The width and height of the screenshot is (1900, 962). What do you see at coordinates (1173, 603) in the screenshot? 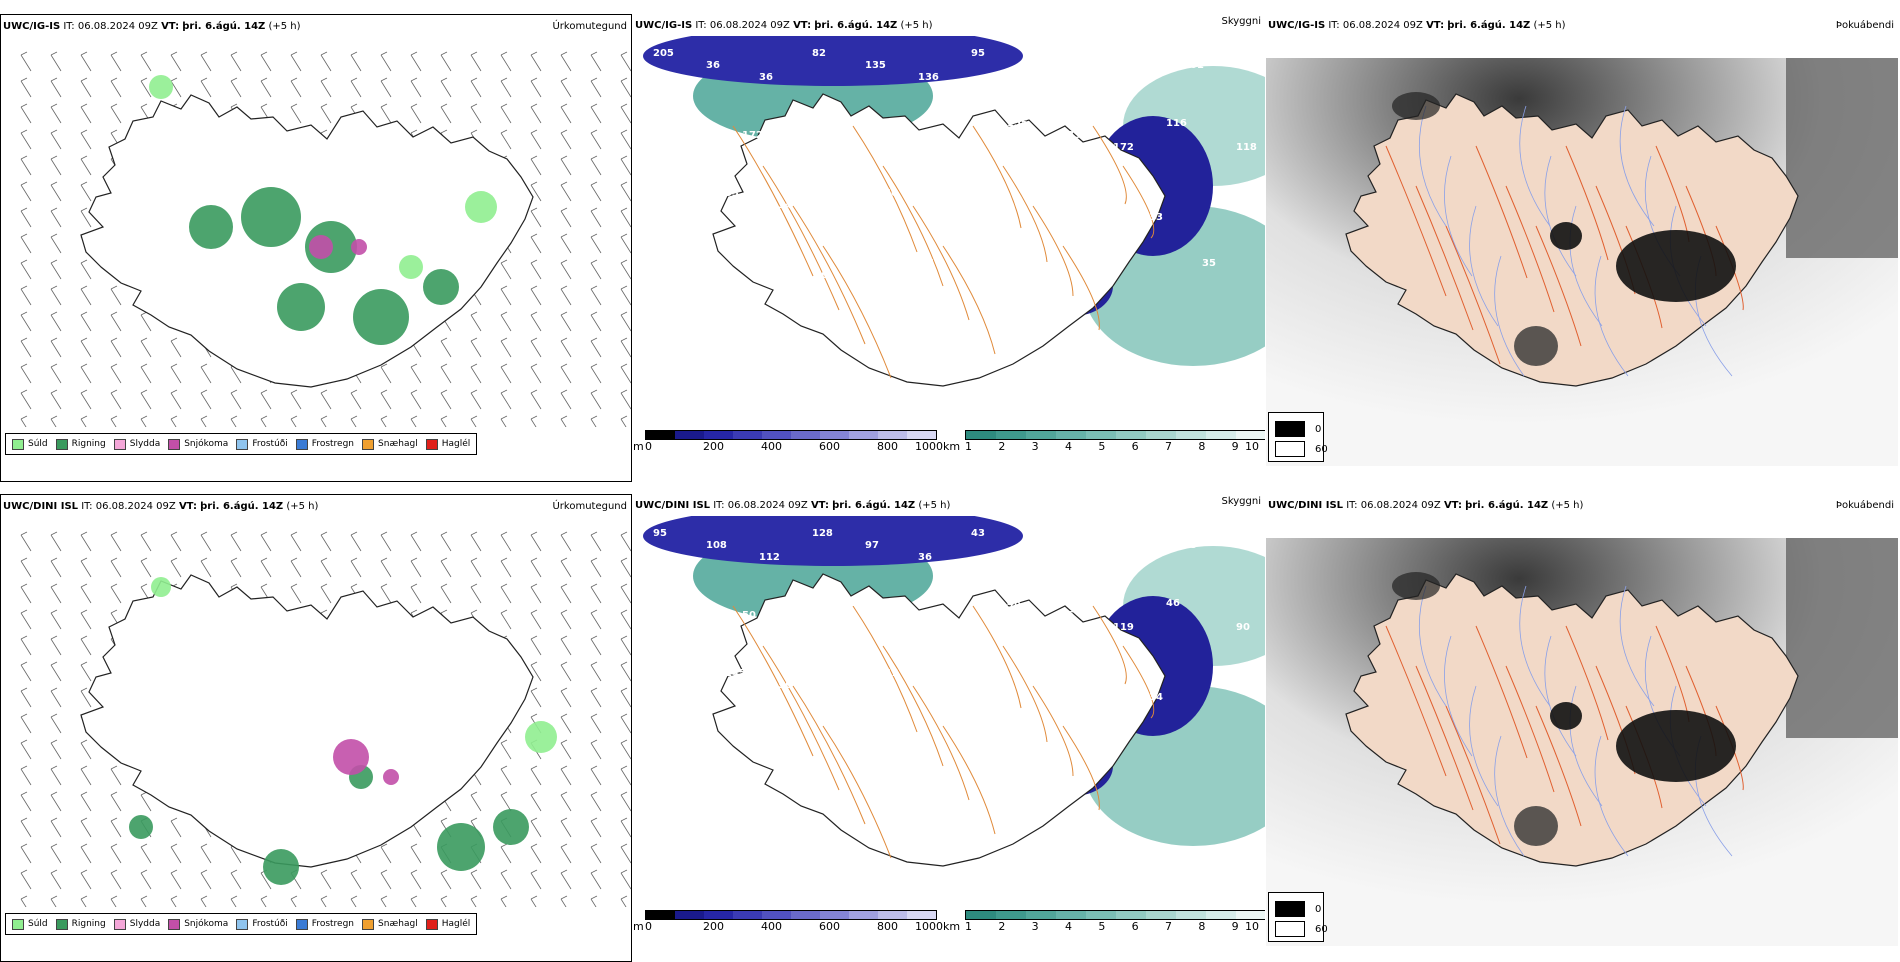
I see `cloud-base-value: 46` at bounding box center [1173, 603].